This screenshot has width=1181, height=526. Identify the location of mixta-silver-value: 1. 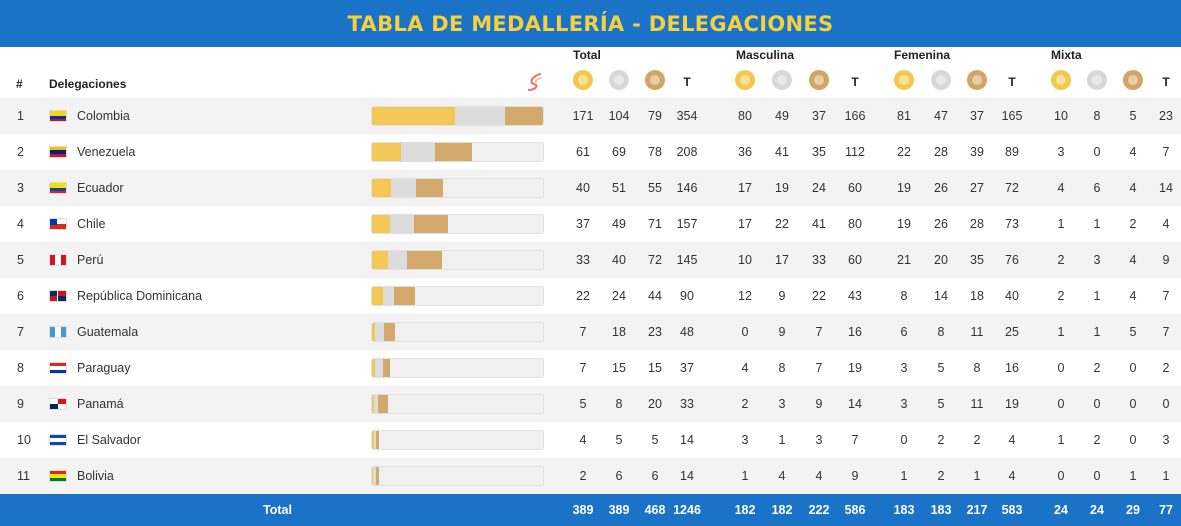
(1097, 296).